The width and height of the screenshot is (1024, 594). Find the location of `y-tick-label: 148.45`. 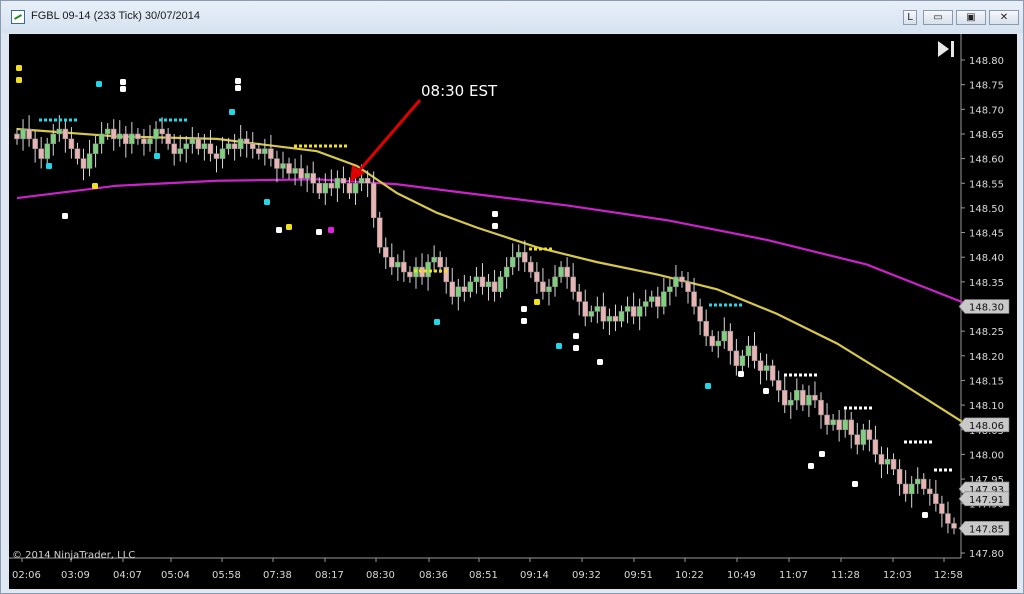

y-tick-label: 148.45 is located at coordinates (986, 234).